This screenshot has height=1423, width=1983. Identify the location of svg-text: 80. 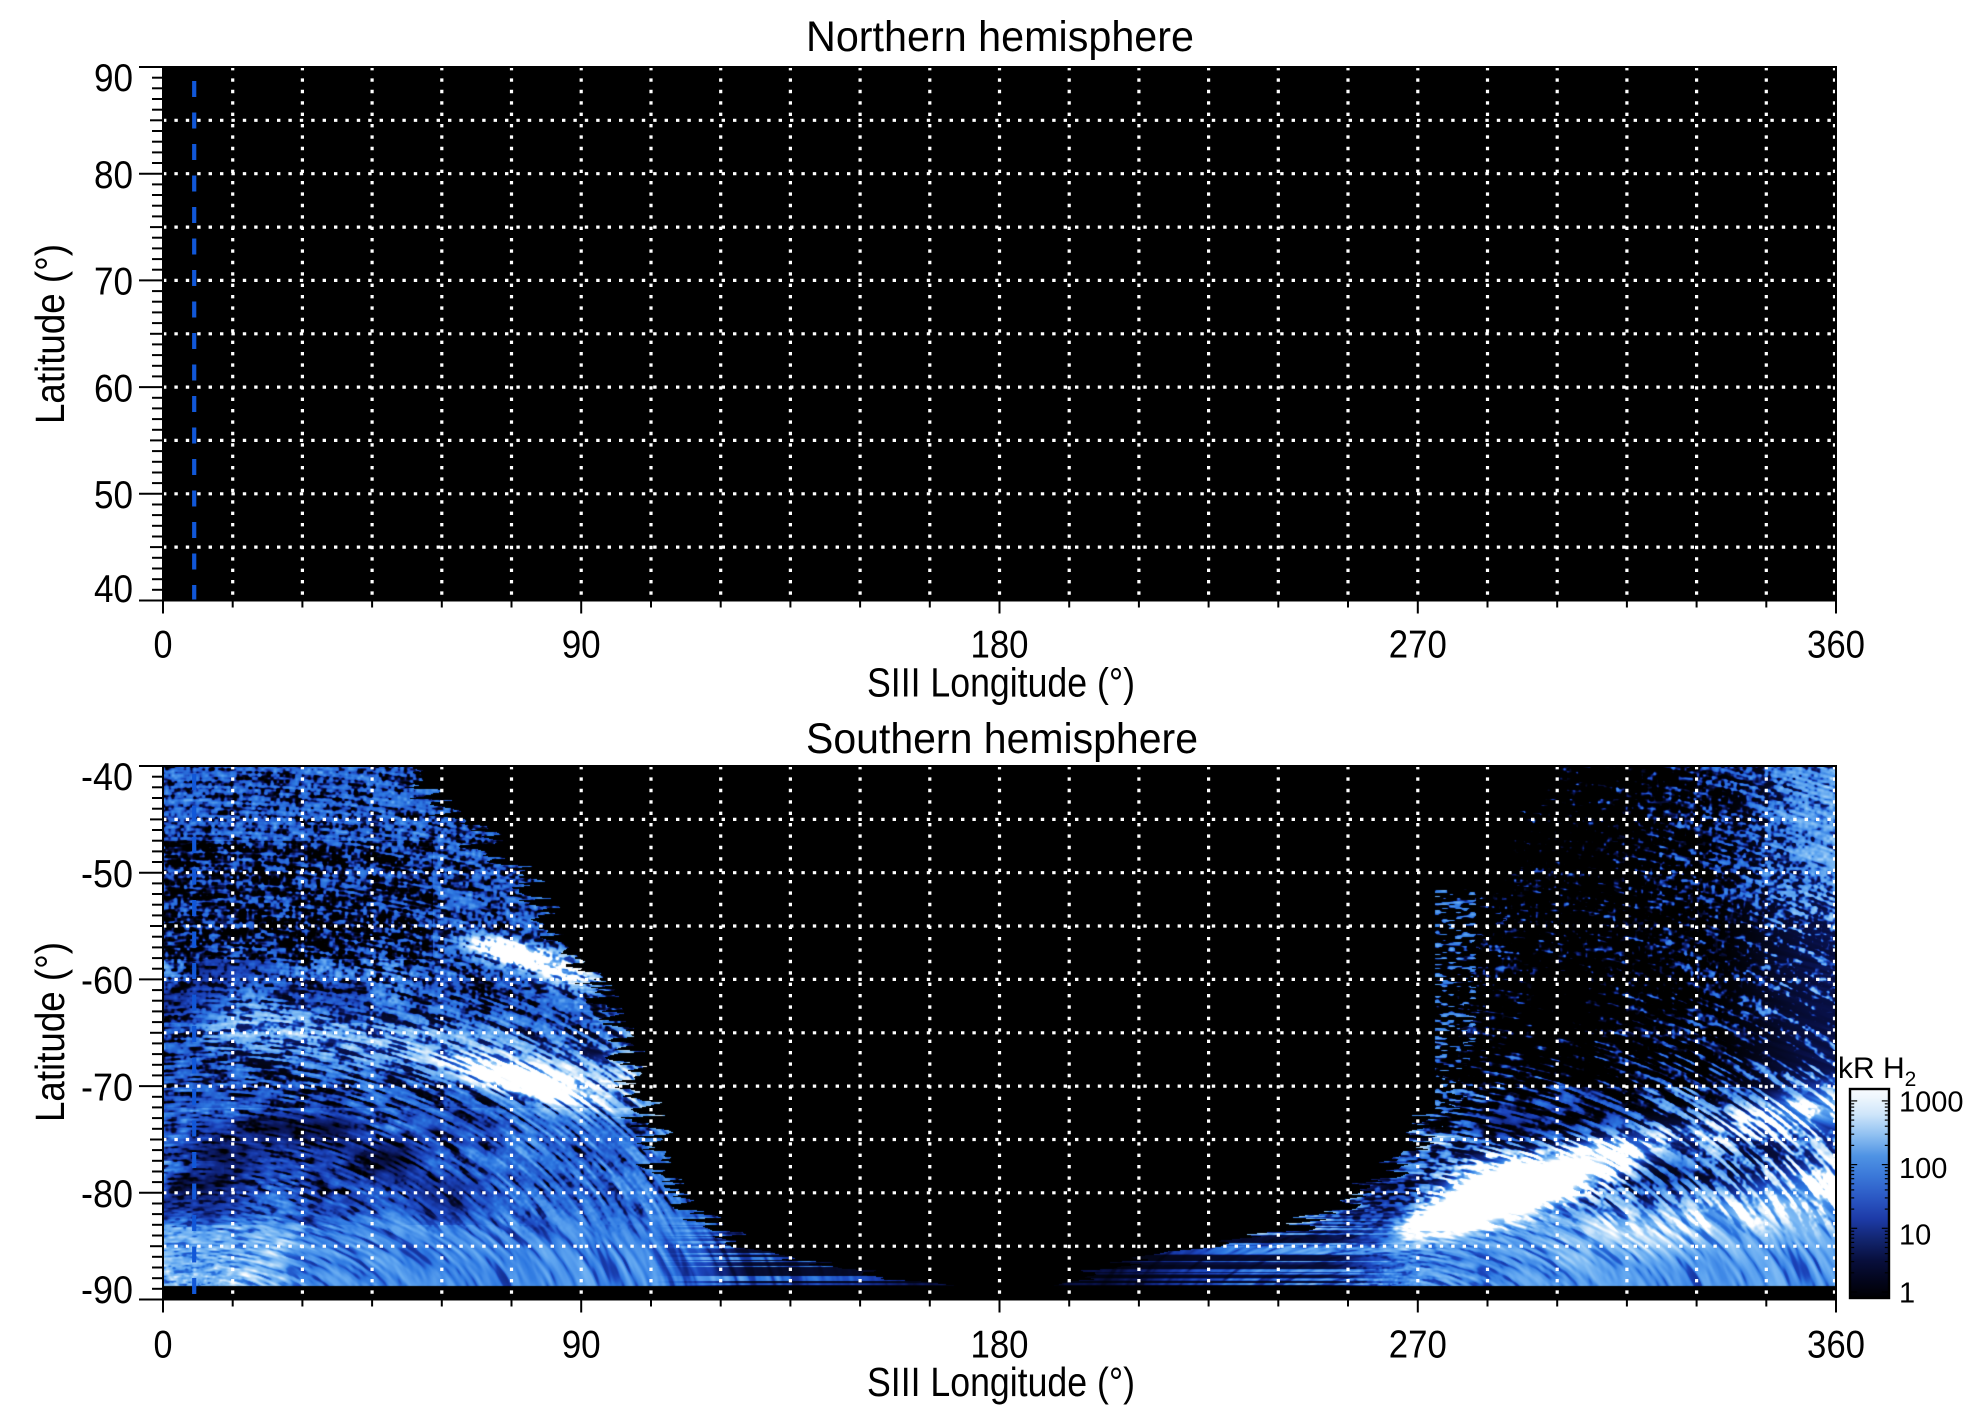
(113, 175).